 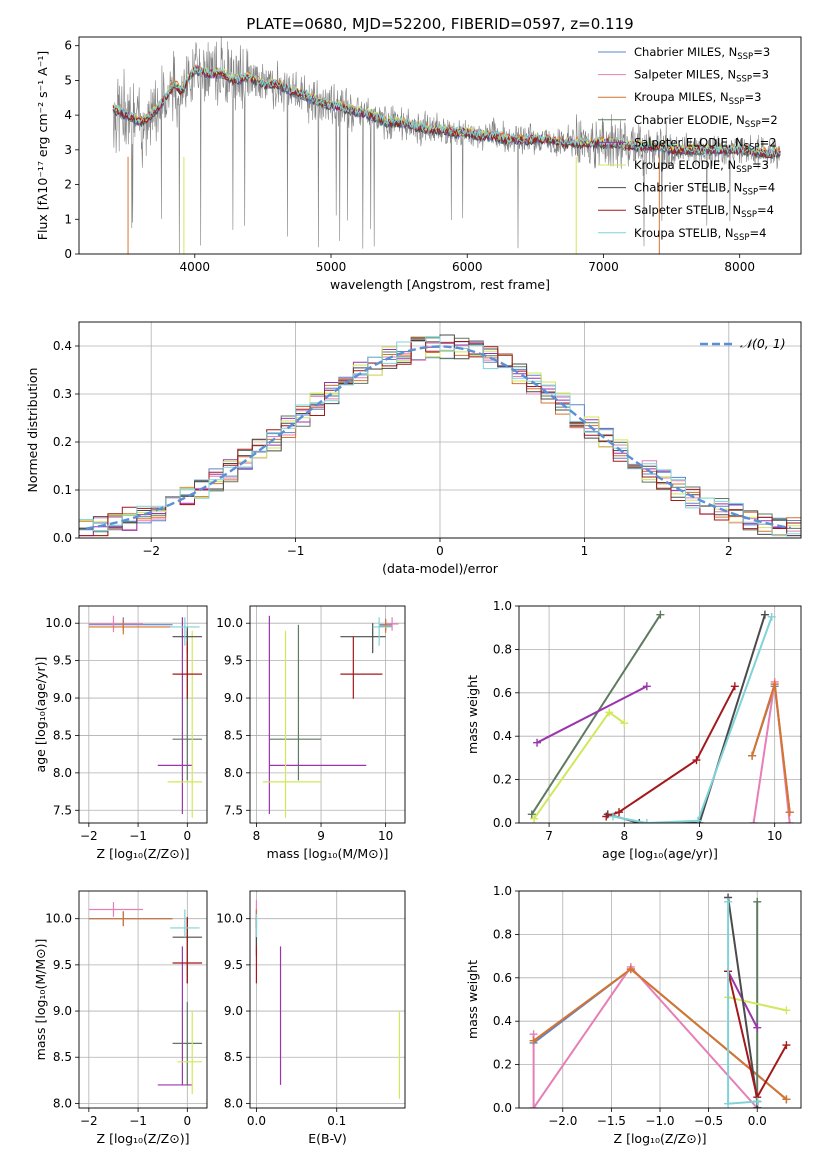 I want to click on axes-decor: 0.0 0.1 8.0 8.5 9.0 9.5 10.0 E(B-V), so click(x=311, y=1018).